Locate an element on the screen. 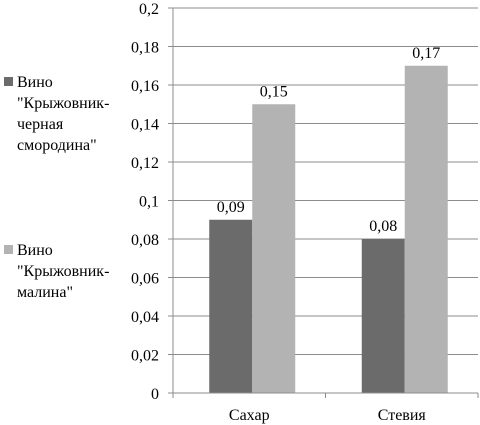  y-tick-label: 0,08 is located at coordinates (145, 240).